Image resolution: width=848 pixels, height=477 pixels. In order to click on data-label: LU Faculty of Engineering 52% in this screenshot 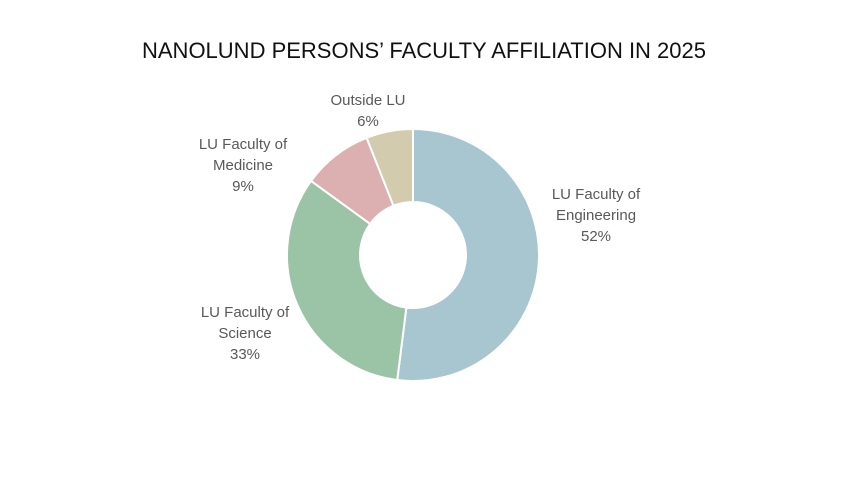, I will do `click(596, 215)`.